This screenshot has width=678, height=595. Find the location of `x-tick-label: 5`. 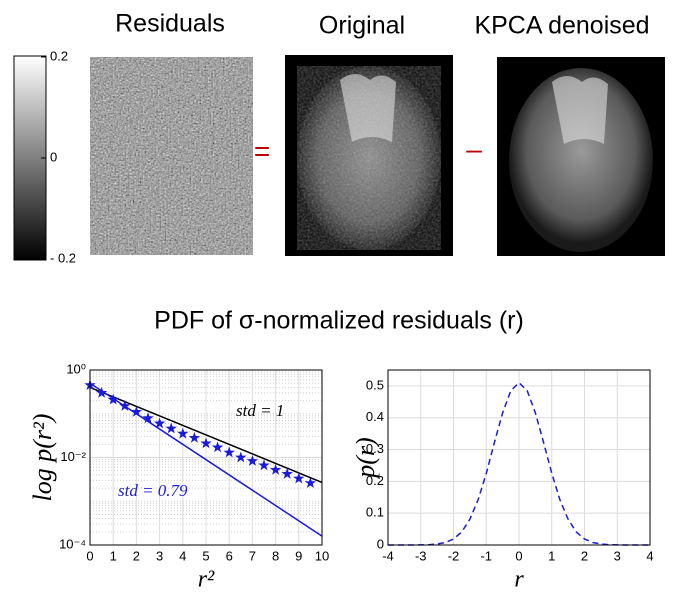

x-tick-label: 5 is located at coordinates (205, 555).